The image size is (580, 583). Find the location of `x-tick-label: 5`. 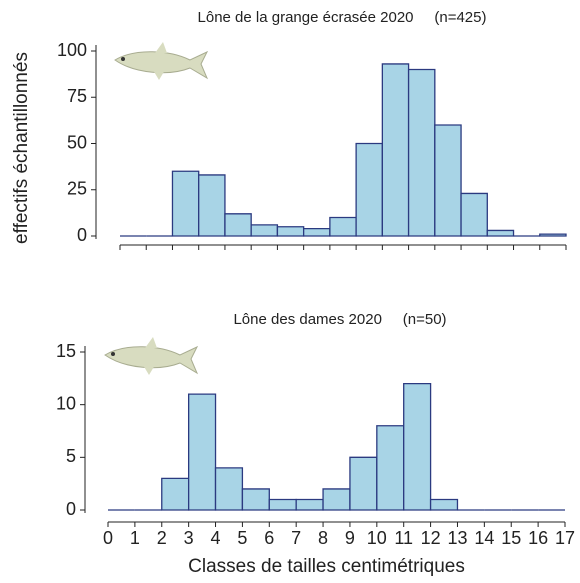

x-tick-label: 5 is located at coordinates (242, 538).